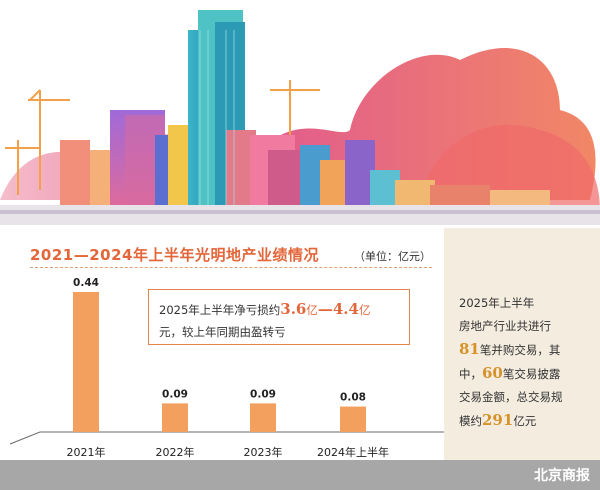 The width and height of the screenshot is (600, 490). What do you see at coordinates (469, 349) in the screenshot?
I see `deal-count-total: 81` at bounding box center [469, 349].